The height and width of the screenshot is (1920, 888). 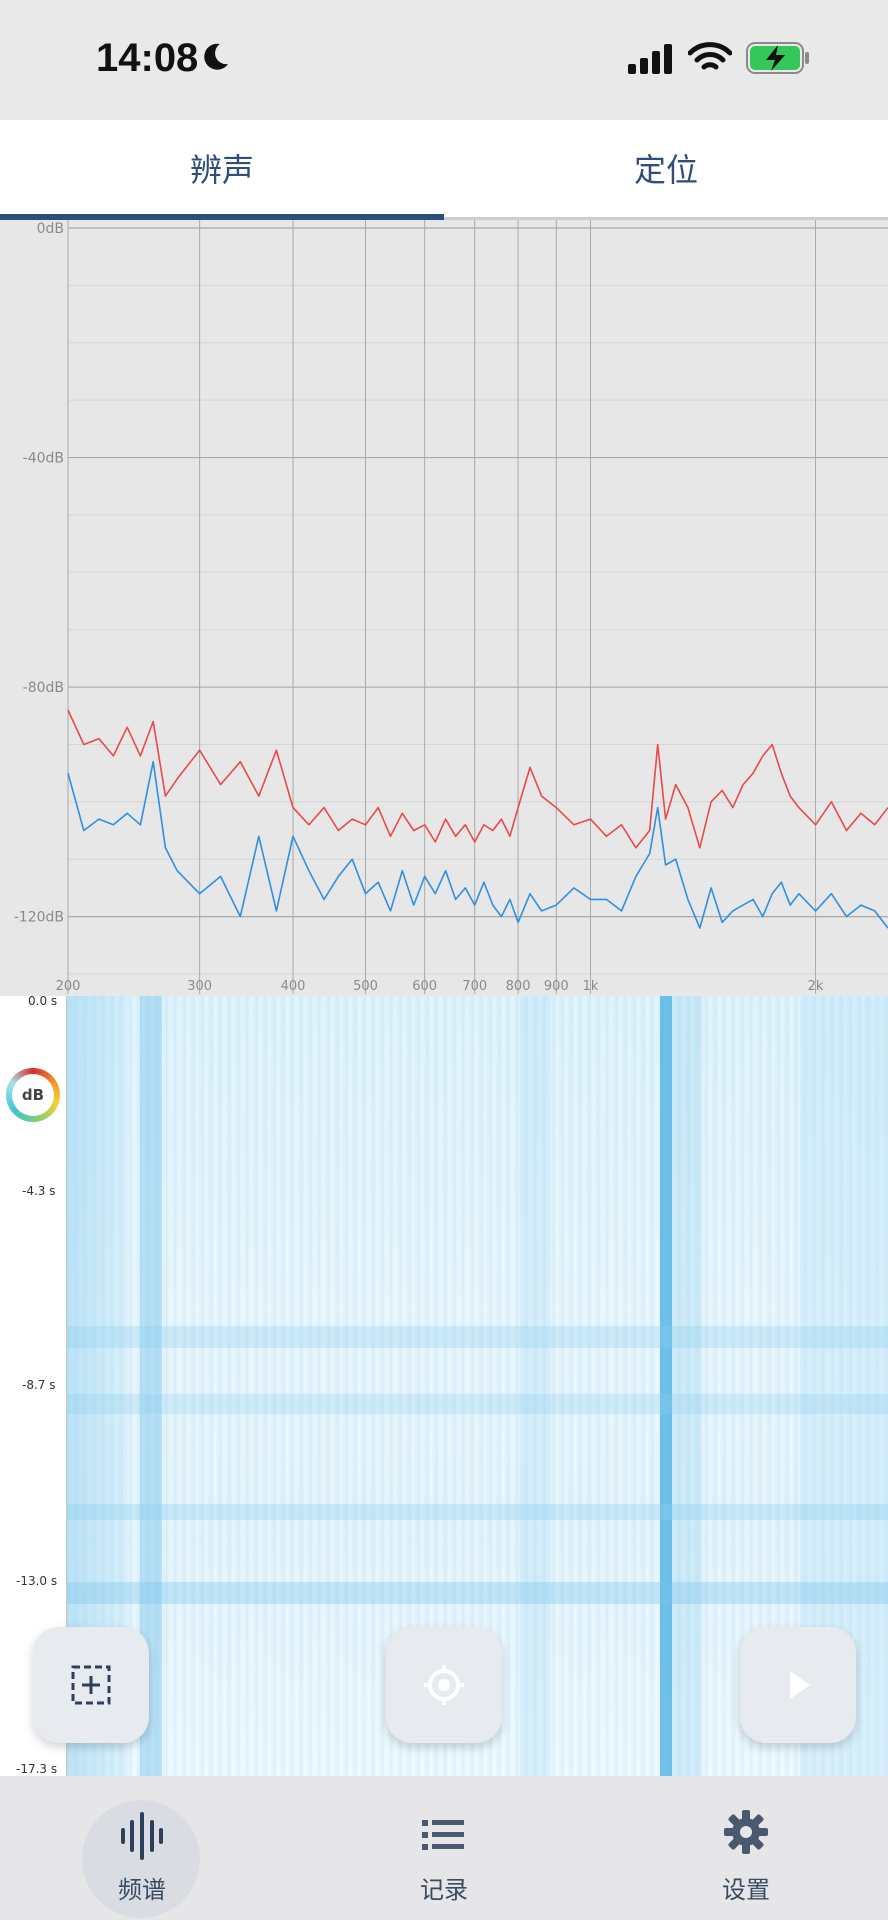 I want to click on x-tick-label: 1k, so click(x=591, y=986).